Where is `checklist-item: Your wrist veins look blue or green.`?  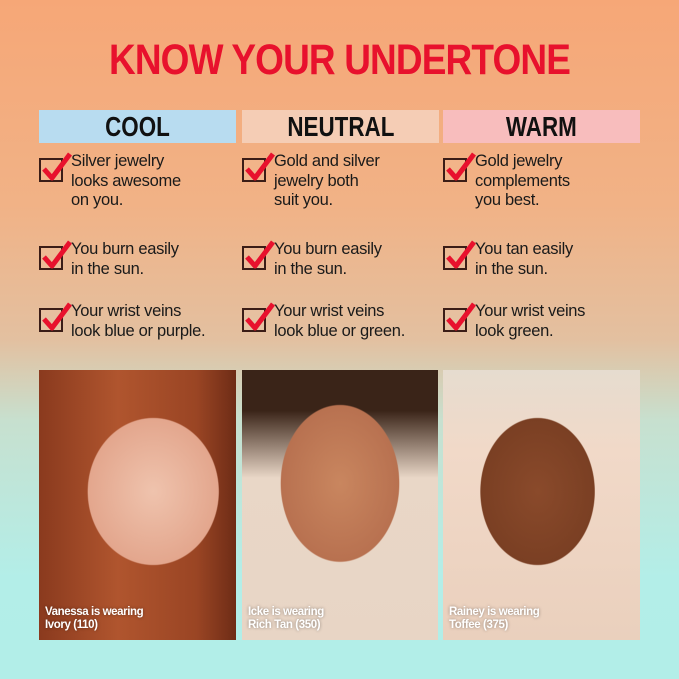 checklist-item: Your wrist veins look blue or green. is located at coordinates (343, 321).